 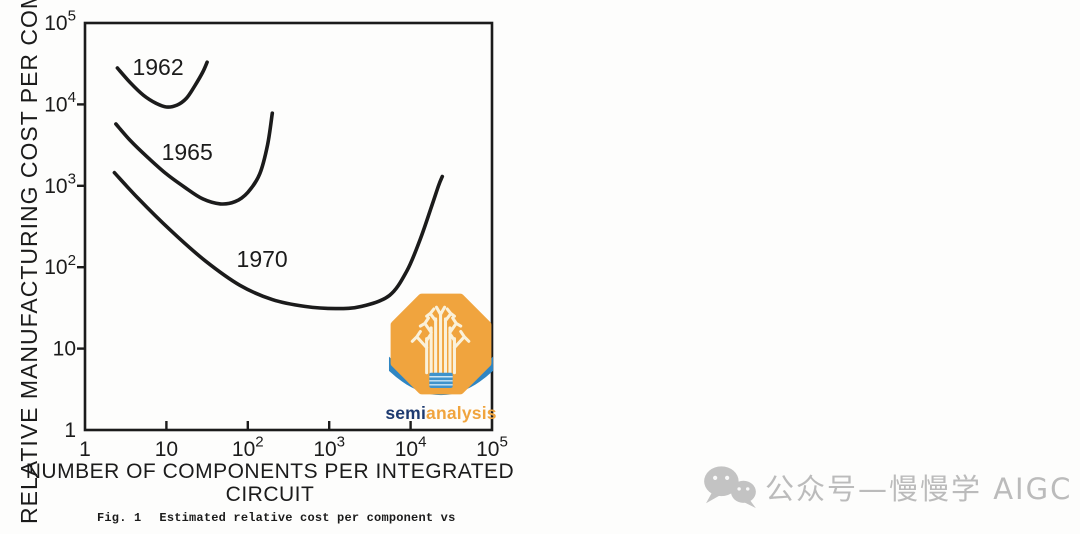 What do you see at coordinates (60, 265) in the screenshot?
I see `fig1-y-tick-label: 10²` at bounding box center [60, 265].